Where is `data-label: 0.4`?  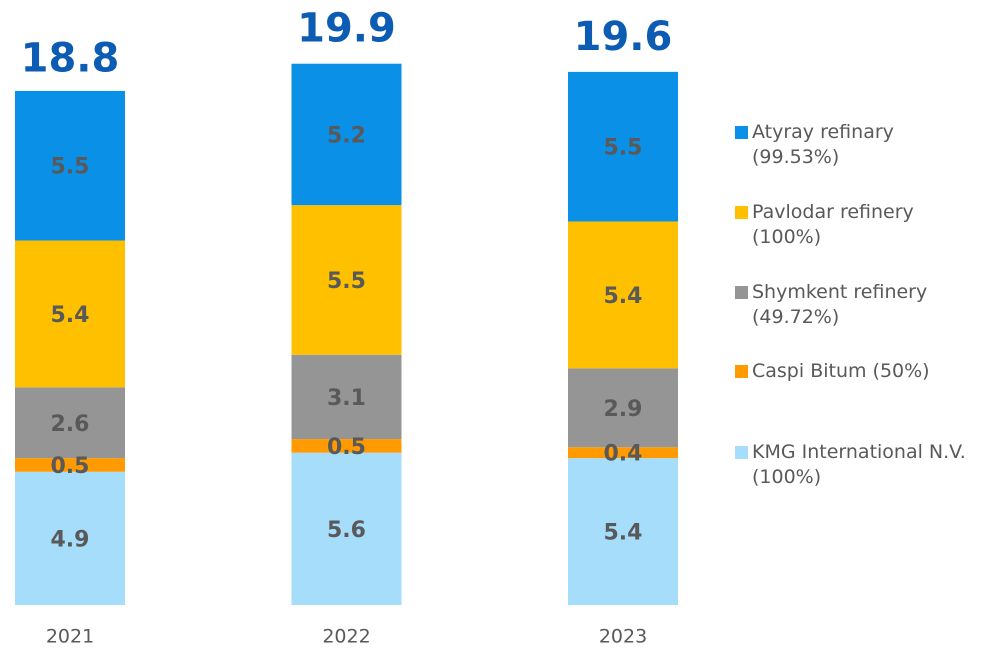 data-label: 0.4 is located at coordinates (623, 454).